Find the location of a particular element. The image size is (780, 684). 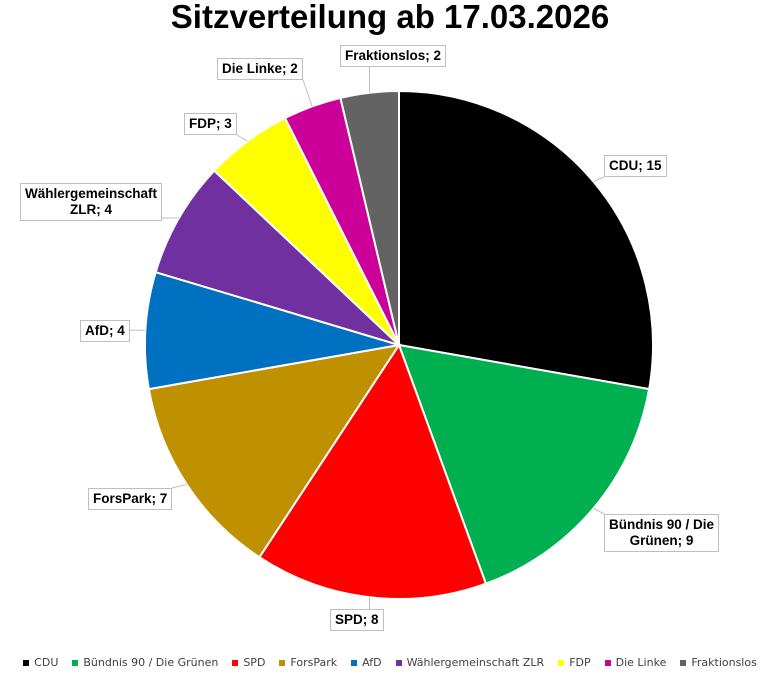

legend-label: Die Linke is located at coordinates (641, 662).